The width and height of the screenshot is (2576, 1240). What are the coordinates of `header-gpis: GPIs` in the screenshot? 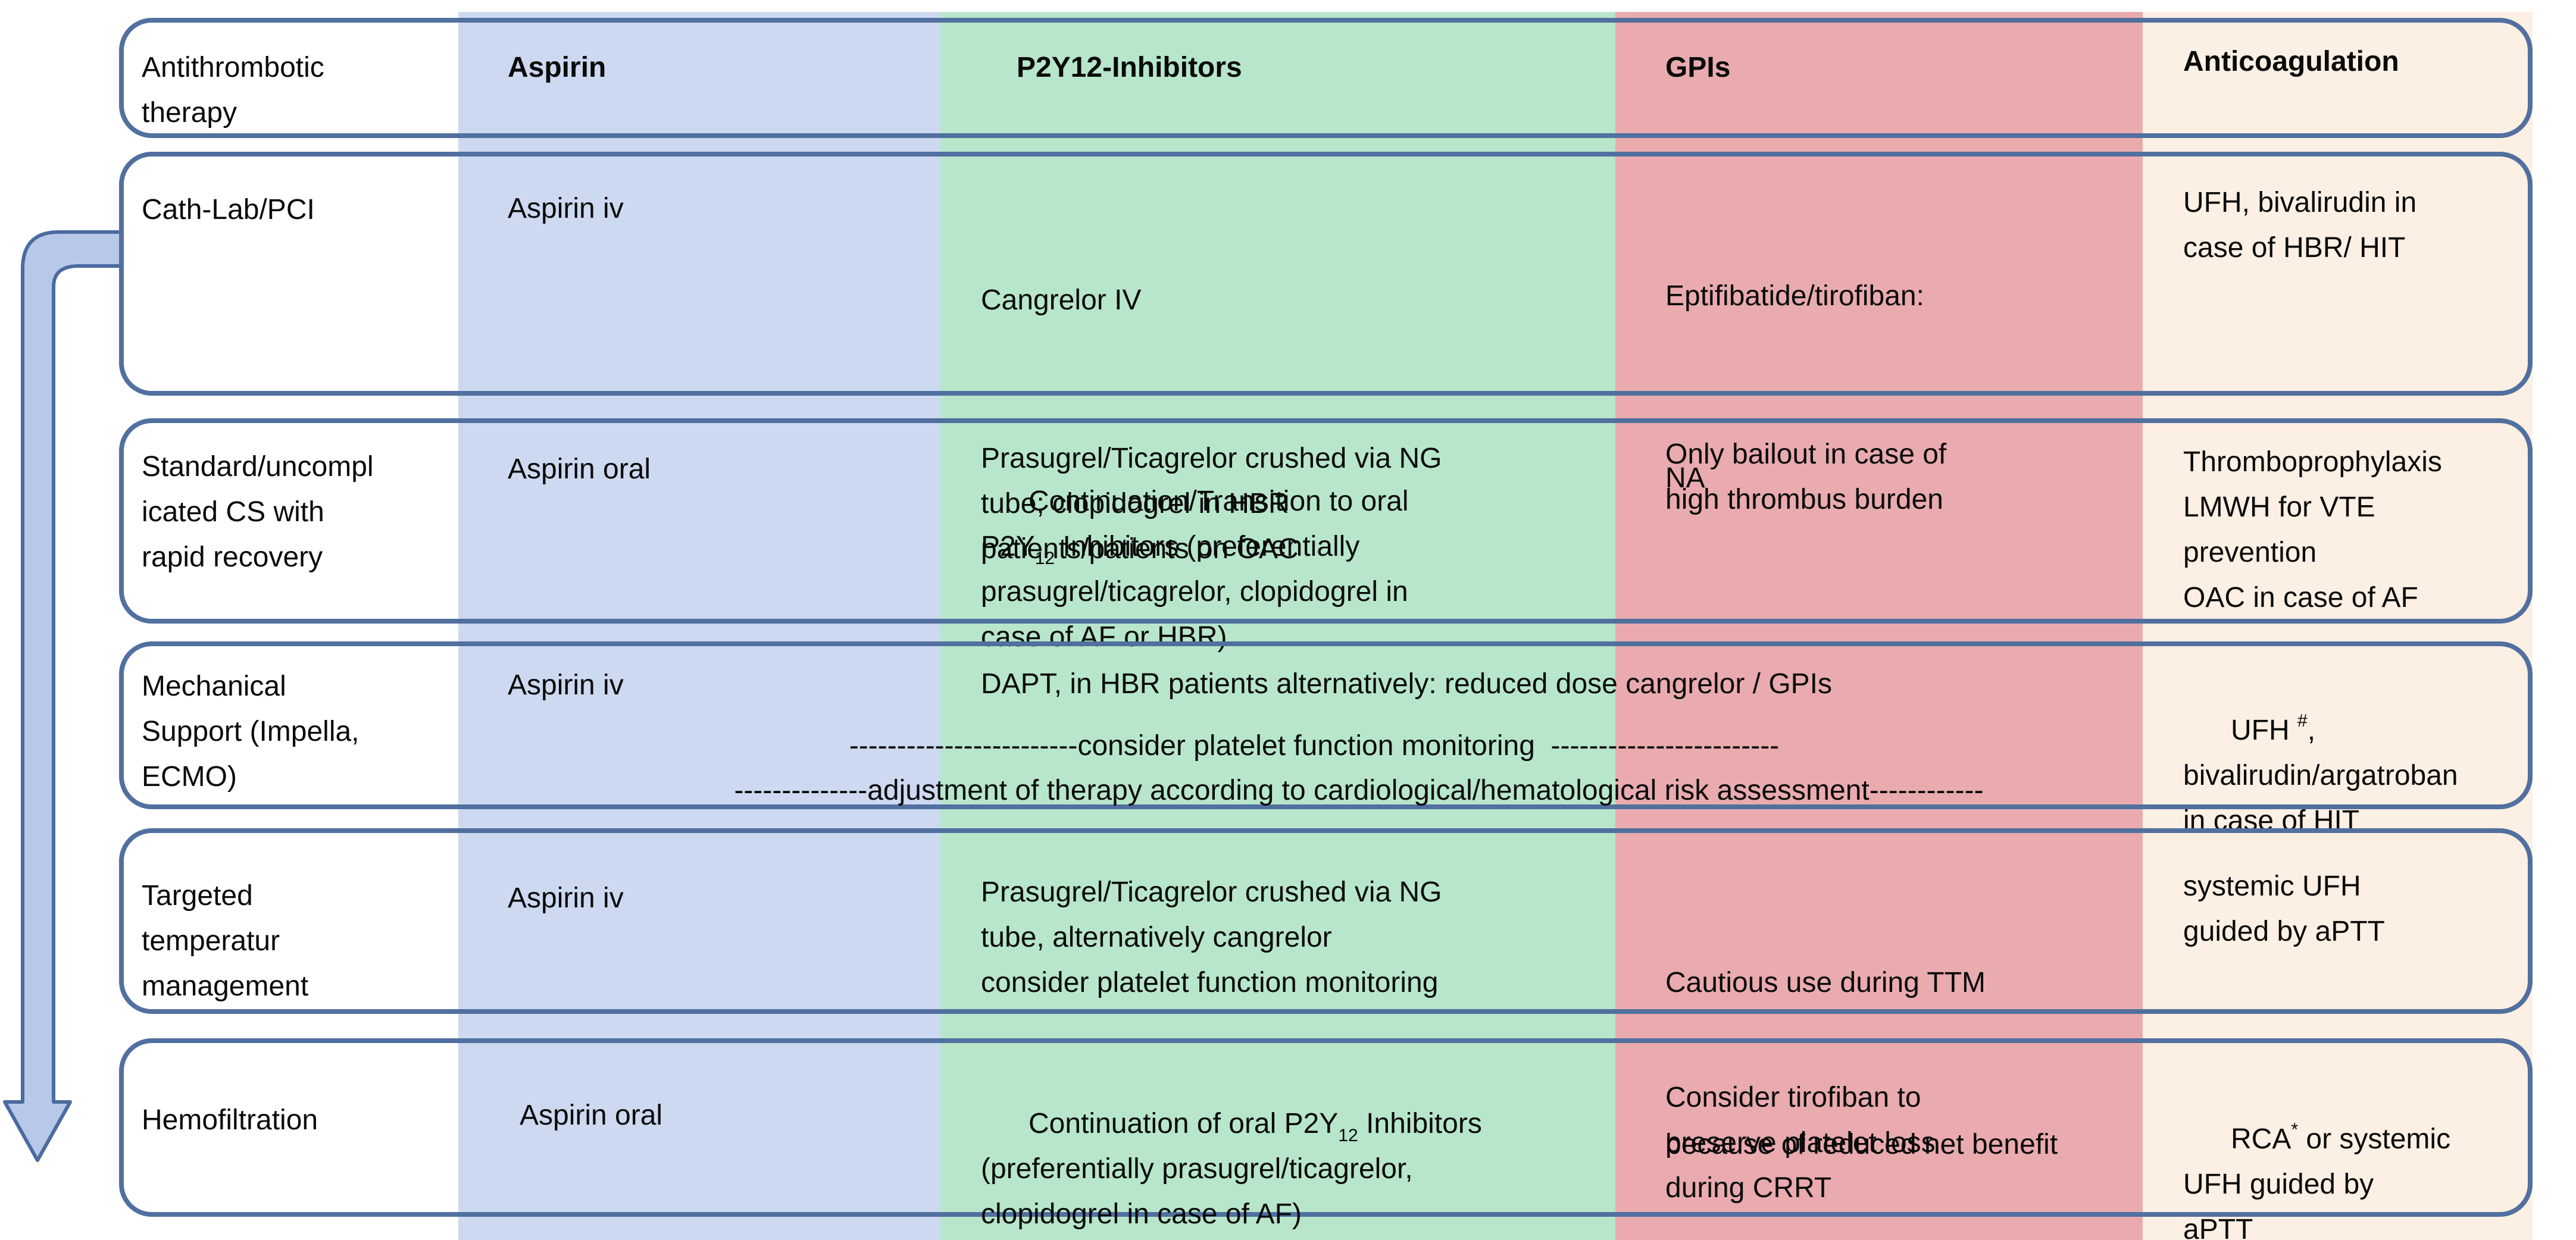 It's located at (1698, 67).